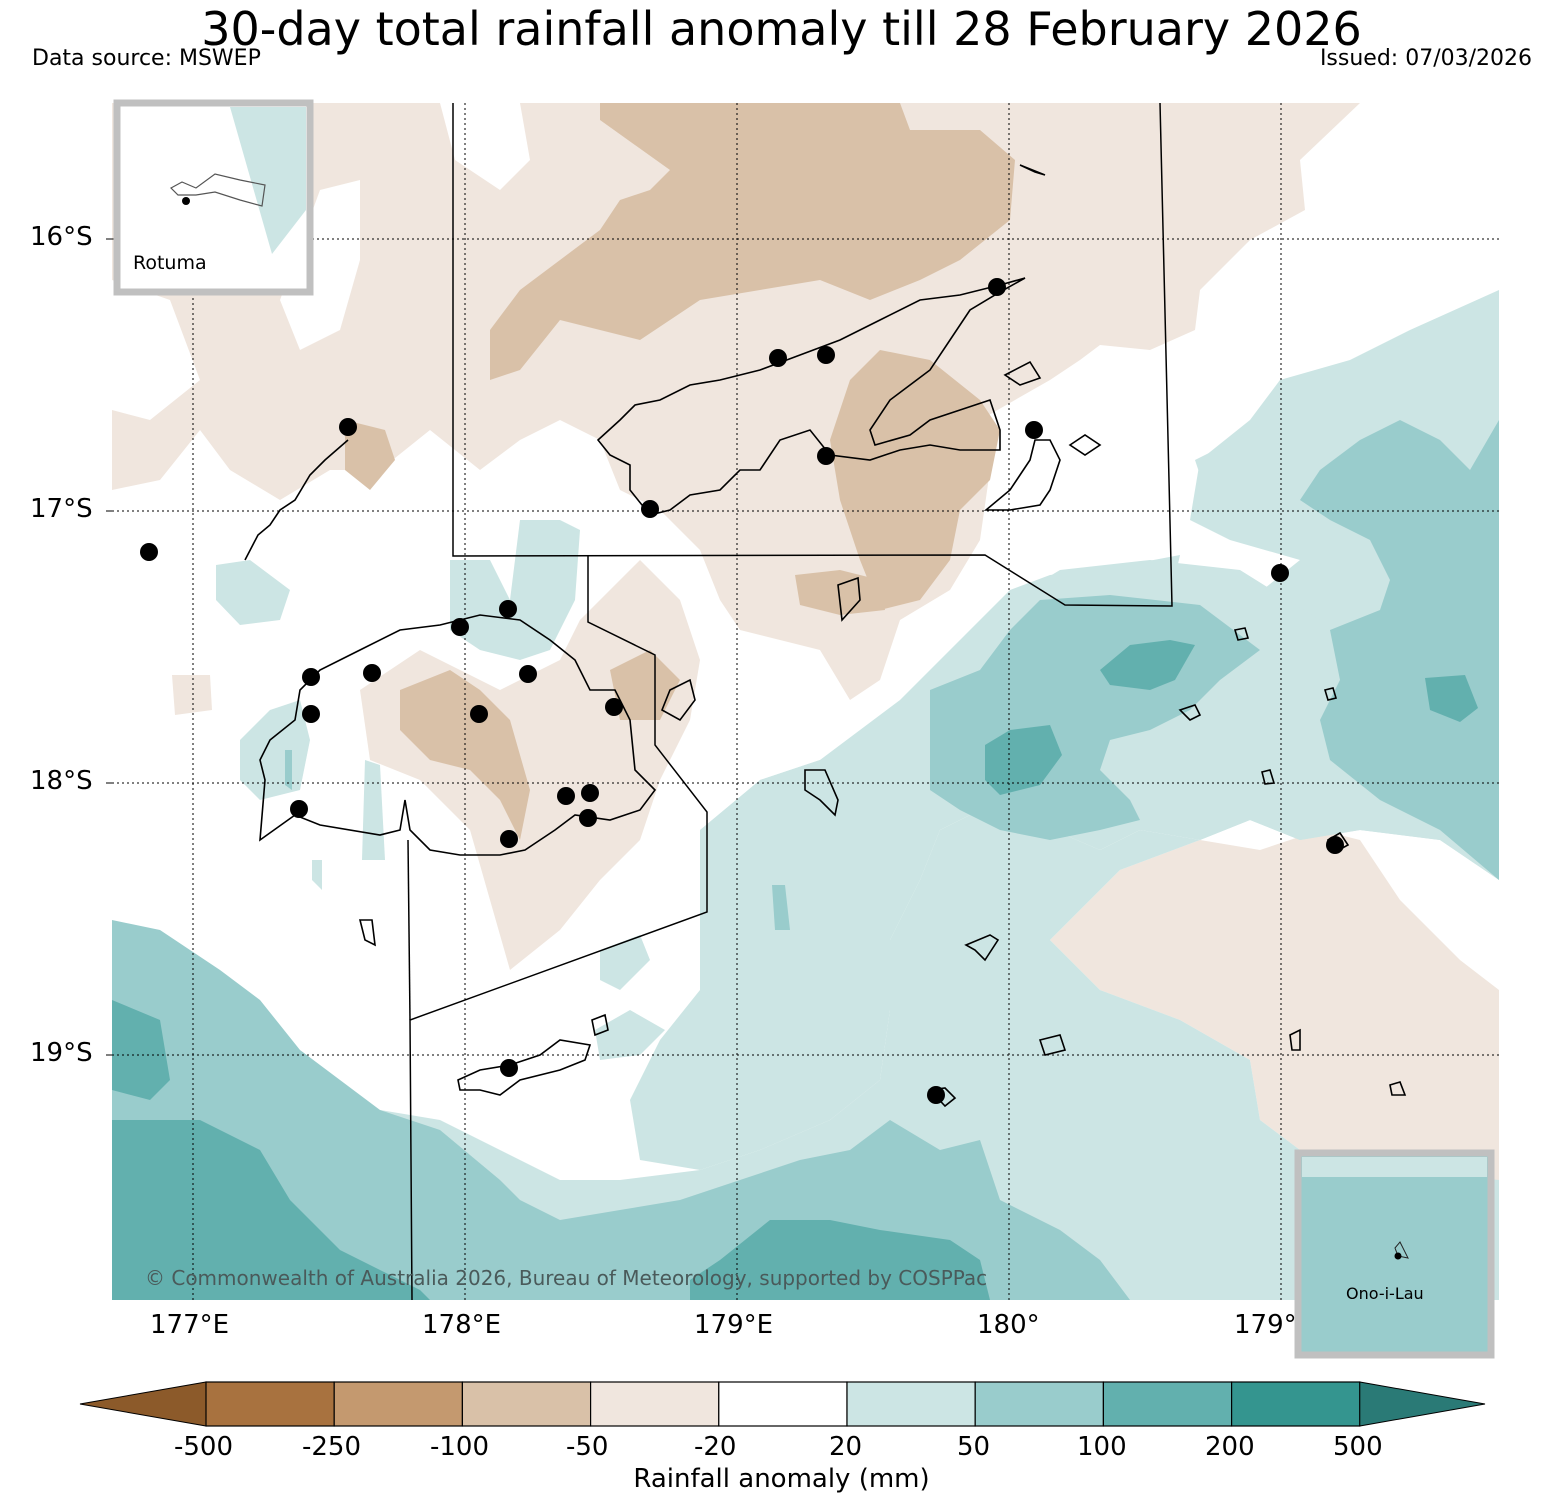  I want to click on colorbar-tick: 200, so click(1230, 1447).